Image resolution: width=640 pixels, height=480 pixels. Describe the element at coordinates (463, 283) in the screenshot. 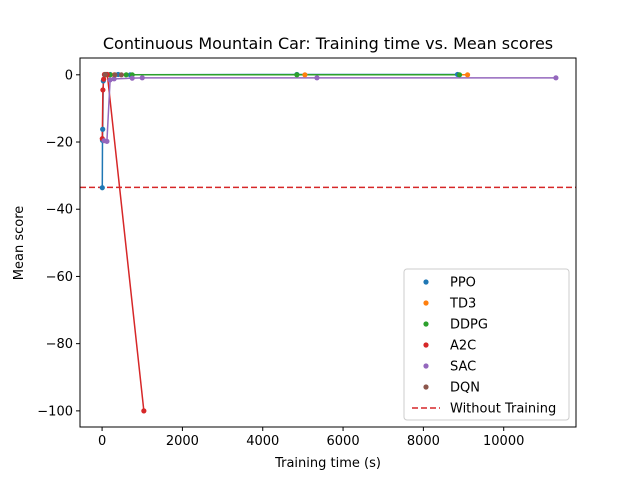

I see `legend-label: PPO` at that location.